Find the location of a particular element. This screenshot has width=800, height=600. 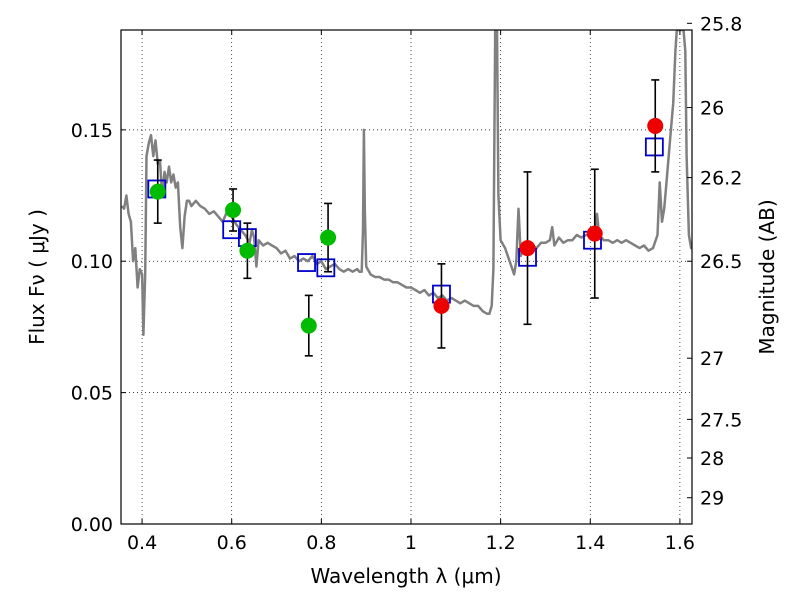

x-tick-label: 0.8 is located at coordinates (321, 543).